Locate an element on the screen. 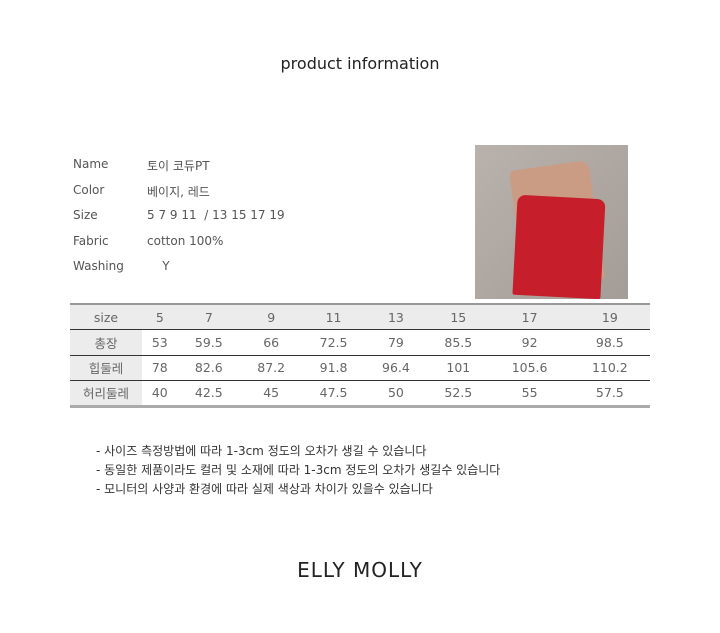 The image size is (720, 633). table-cell: 힙둘레 is located at coordinates (106, 368).